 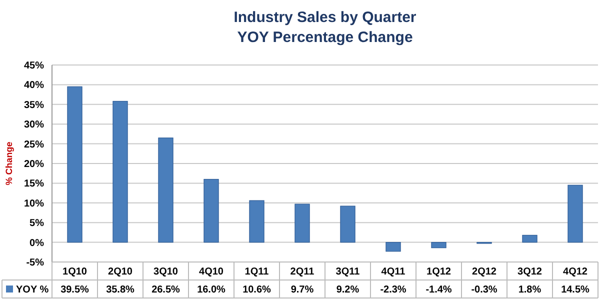 I want to click on x-tick-label: 1Q12, so click(x=439, y=272).